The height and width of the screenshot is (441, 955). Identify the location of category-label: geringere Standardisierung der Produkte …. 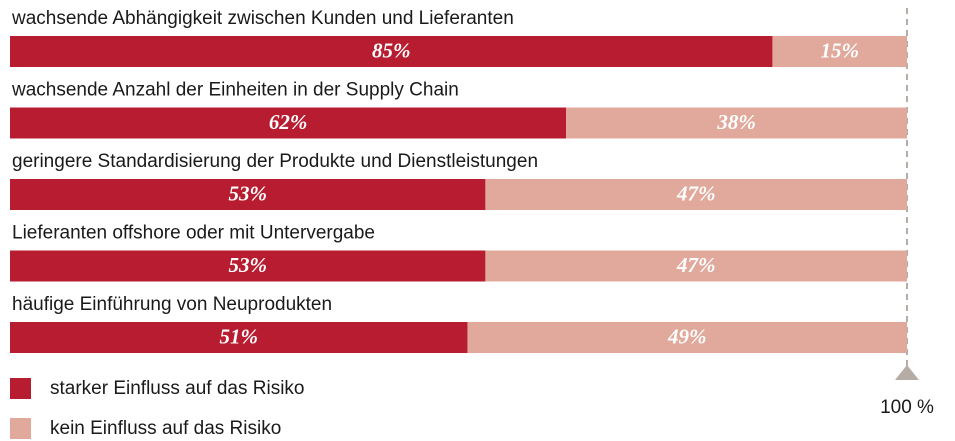
(275, 161).